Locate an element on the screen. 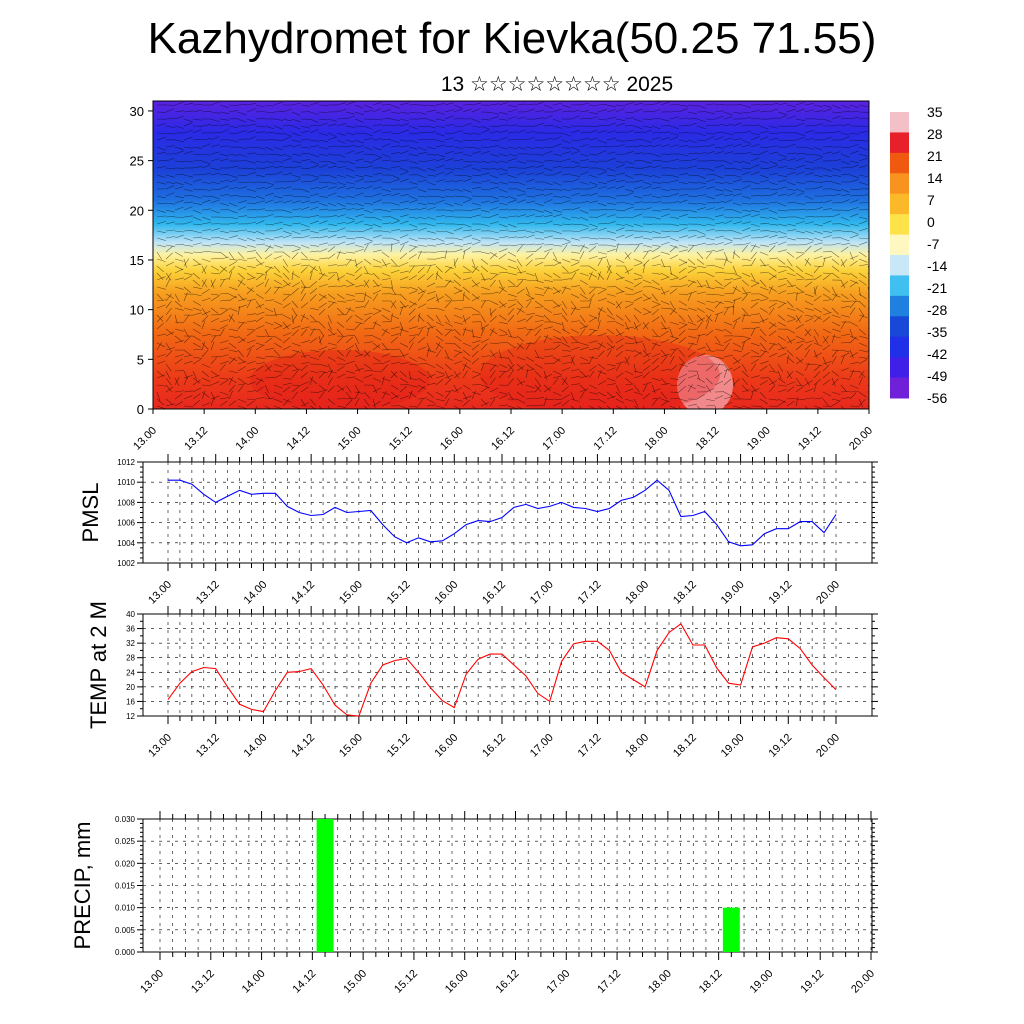 This screenshot has width=1024, height=1024. y-tick-label: 1004 is located at coordinates (126, 543).